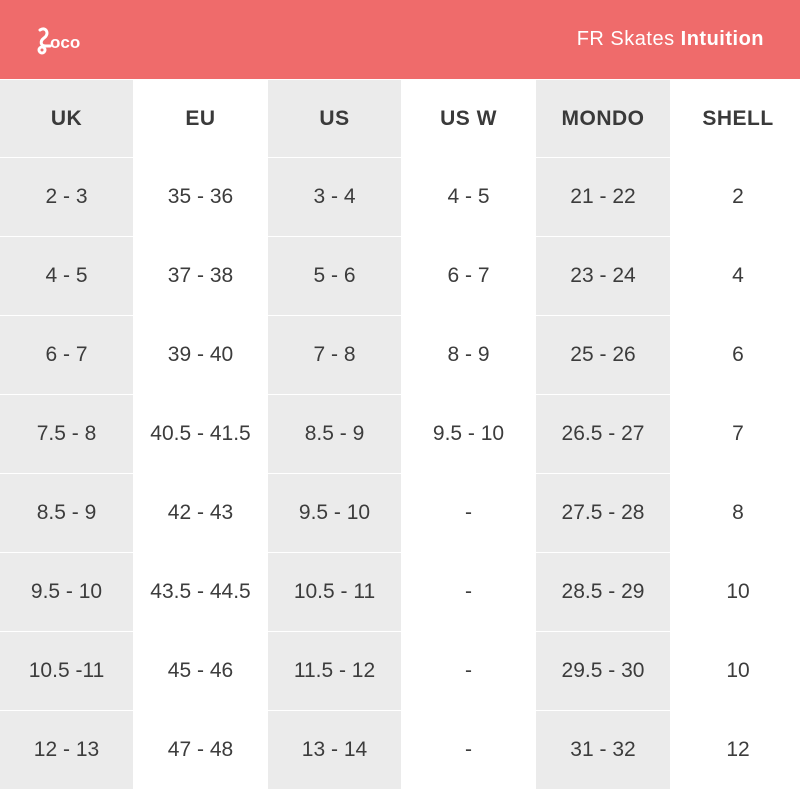  Describe the element at coordinates (603, 750) in the screenshot. I see `table-cell: 31 - 32` at that location.